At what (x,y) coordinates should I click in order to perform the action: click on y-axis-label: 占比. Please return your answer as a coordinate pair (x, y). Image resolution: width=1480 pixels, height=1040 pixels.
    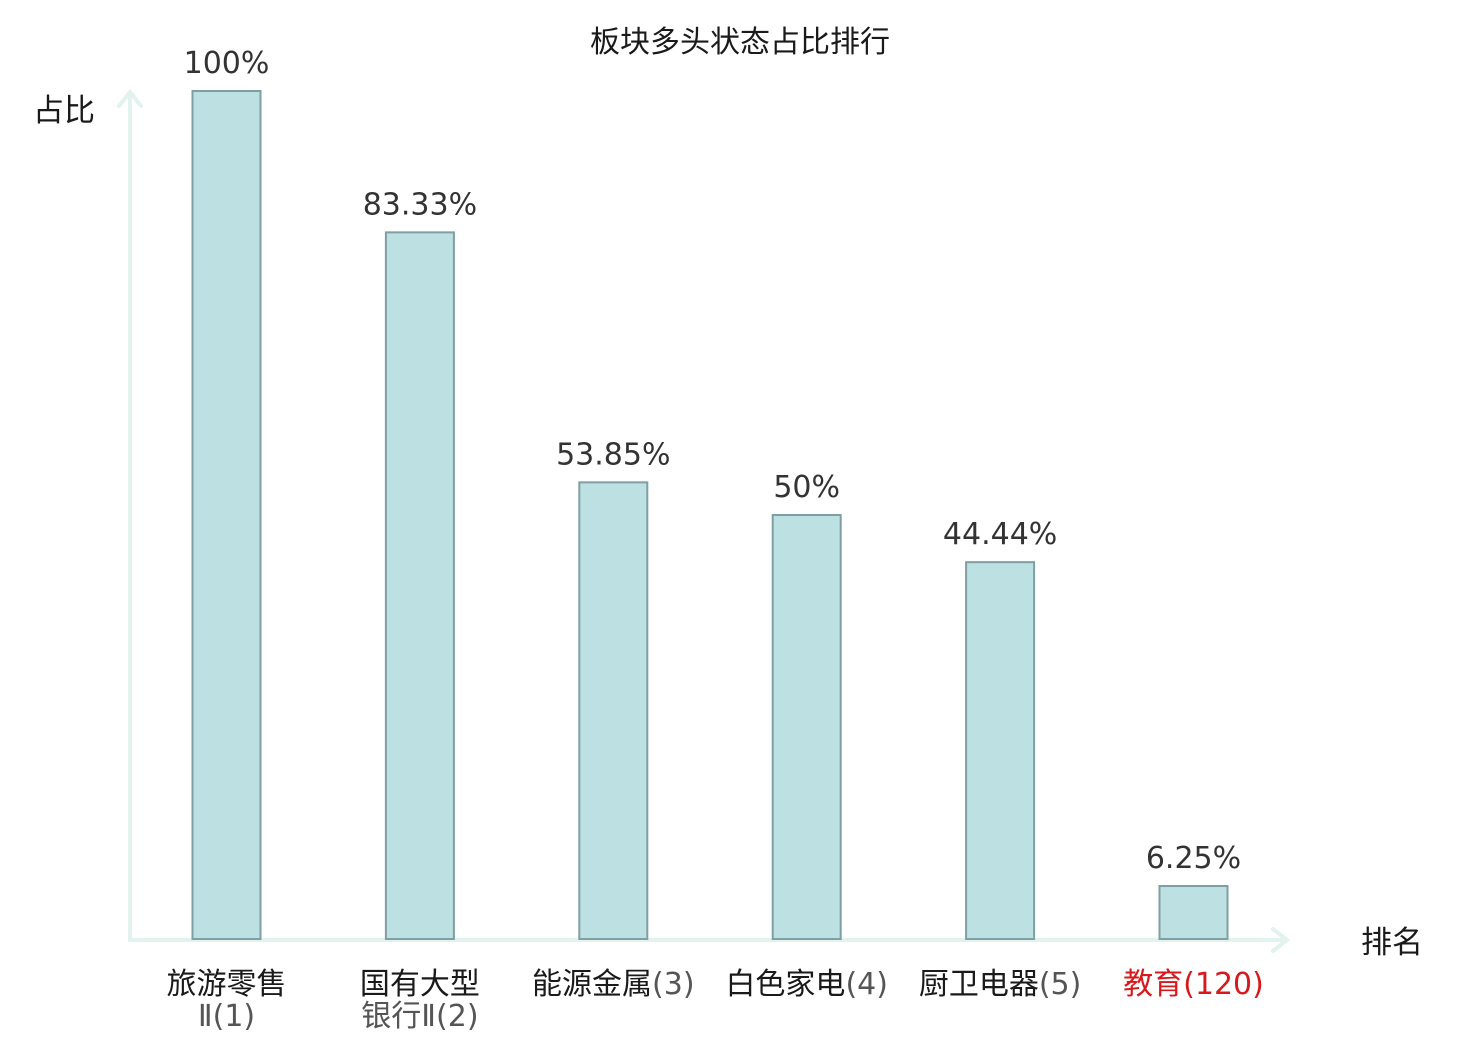
    Looking at the image, I should click on (64, 111).